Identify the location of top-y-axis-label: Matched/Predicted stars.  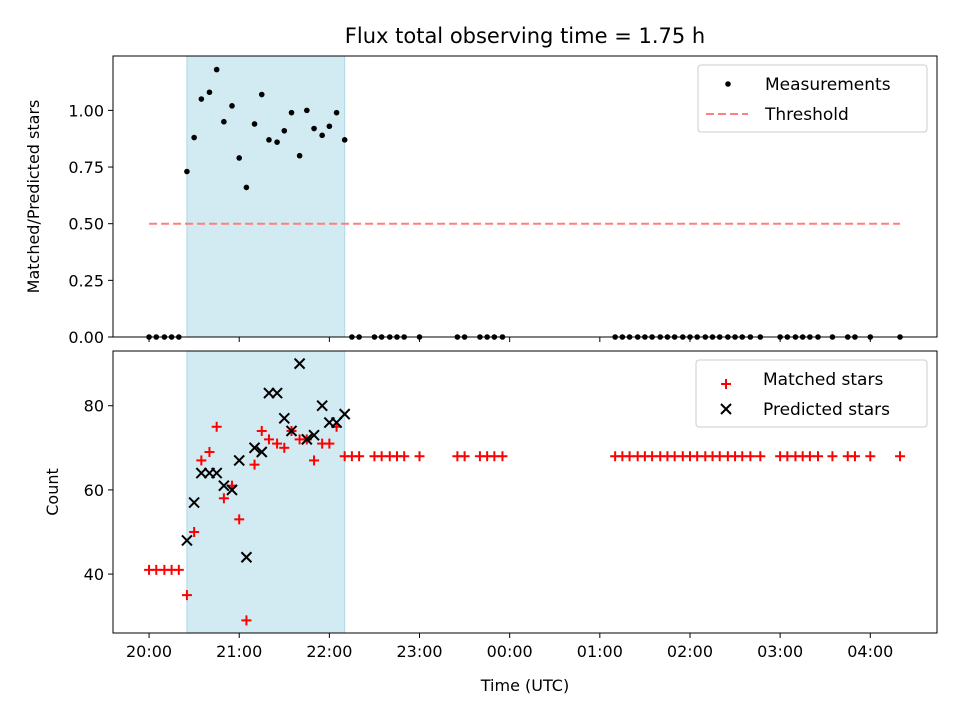
(33, 197).